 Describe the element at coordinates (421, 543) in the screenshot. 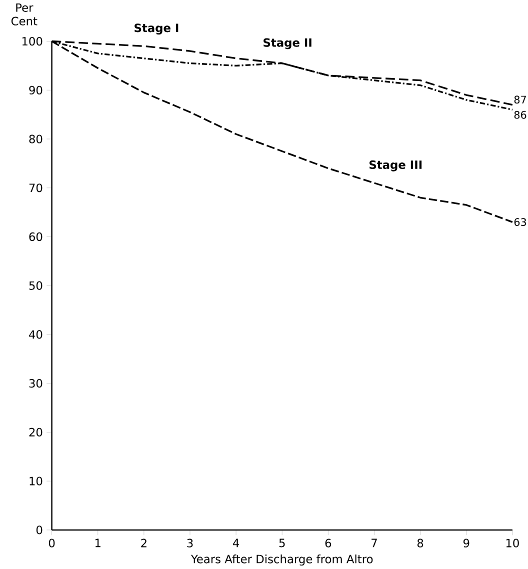

I see `x-tick-label: 8` at that location.